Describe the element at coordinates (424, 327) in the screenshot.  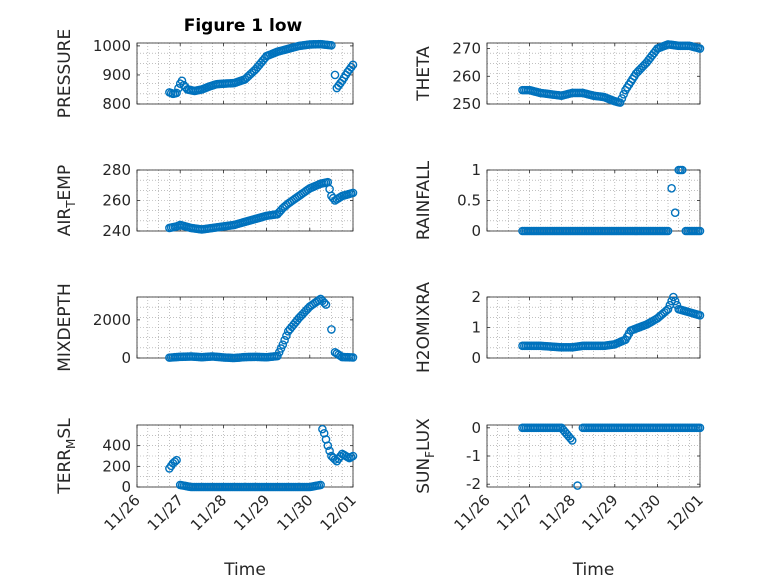
I see `y-axis-label: H2OMIXRA` at that location.